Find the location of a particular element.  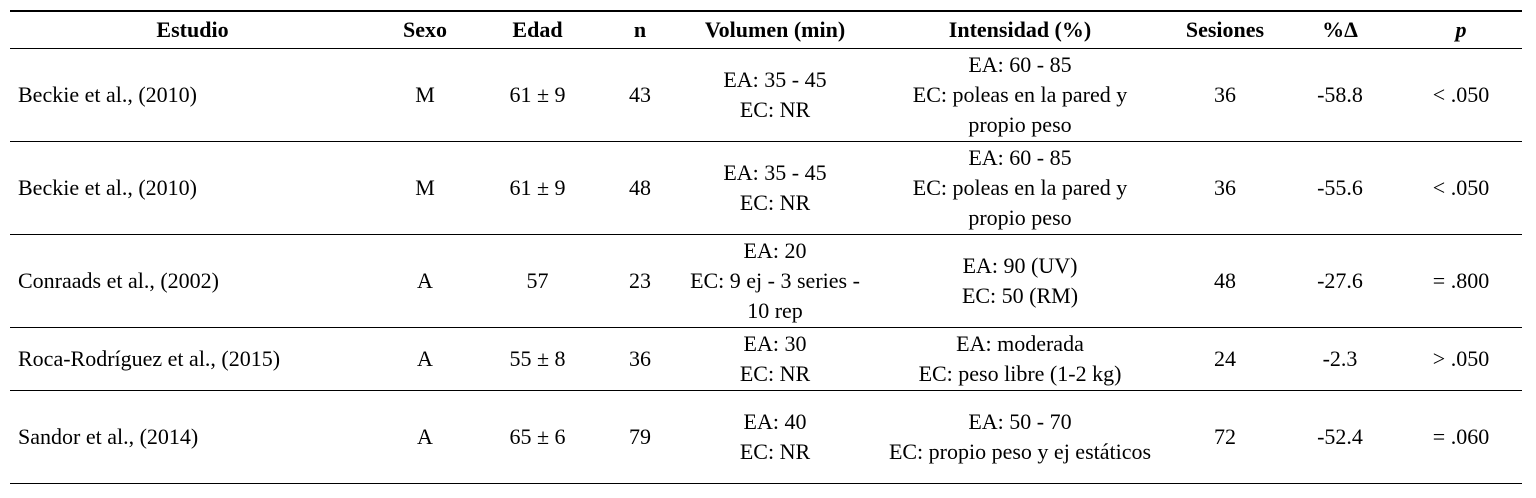

cell-line: EA: 90 (UV) is located at coordinates (1020, 265).